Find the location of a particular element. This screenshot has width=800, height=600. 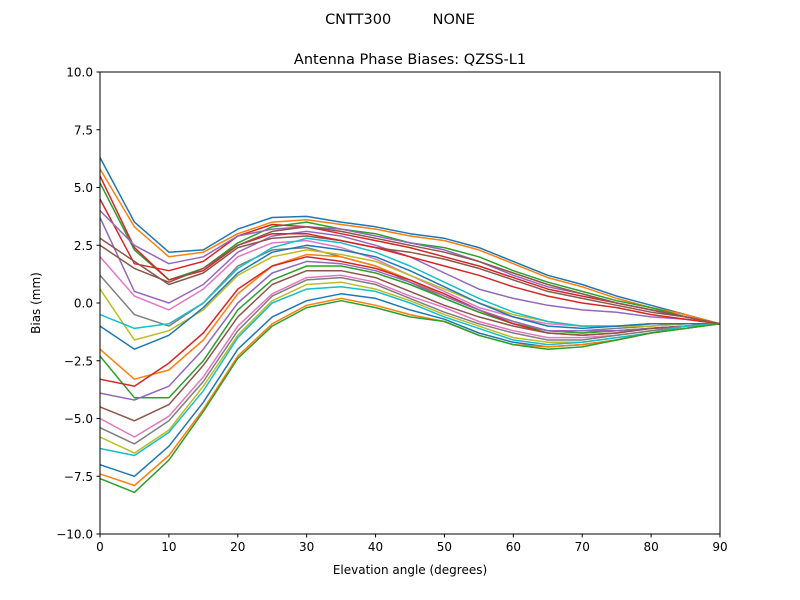

x-tick-label: 90 is located at coordinates (719, 547).